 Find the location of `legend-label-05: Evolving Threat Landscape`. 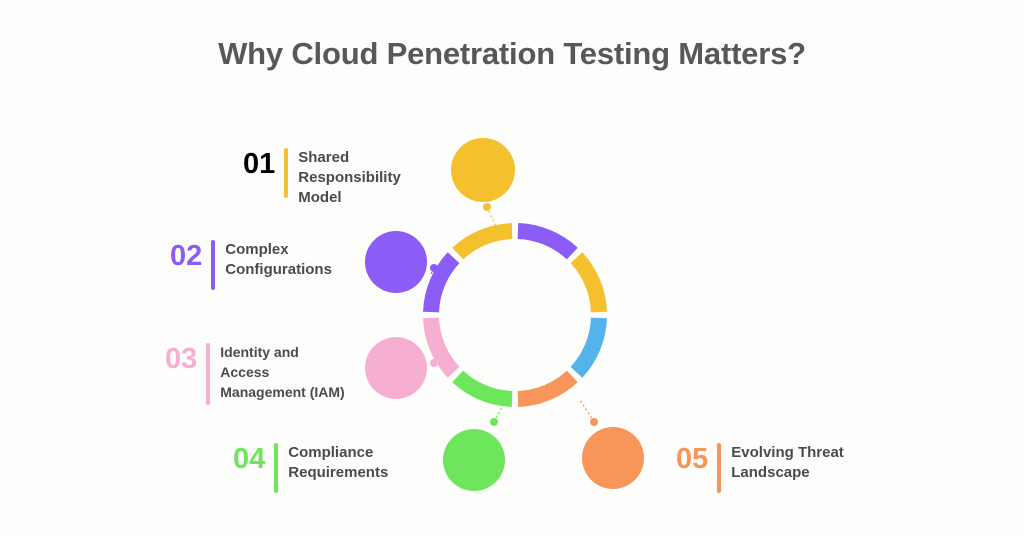

legend-label-05: Evolving Threat Landscape is located at coordinates (787, 462).